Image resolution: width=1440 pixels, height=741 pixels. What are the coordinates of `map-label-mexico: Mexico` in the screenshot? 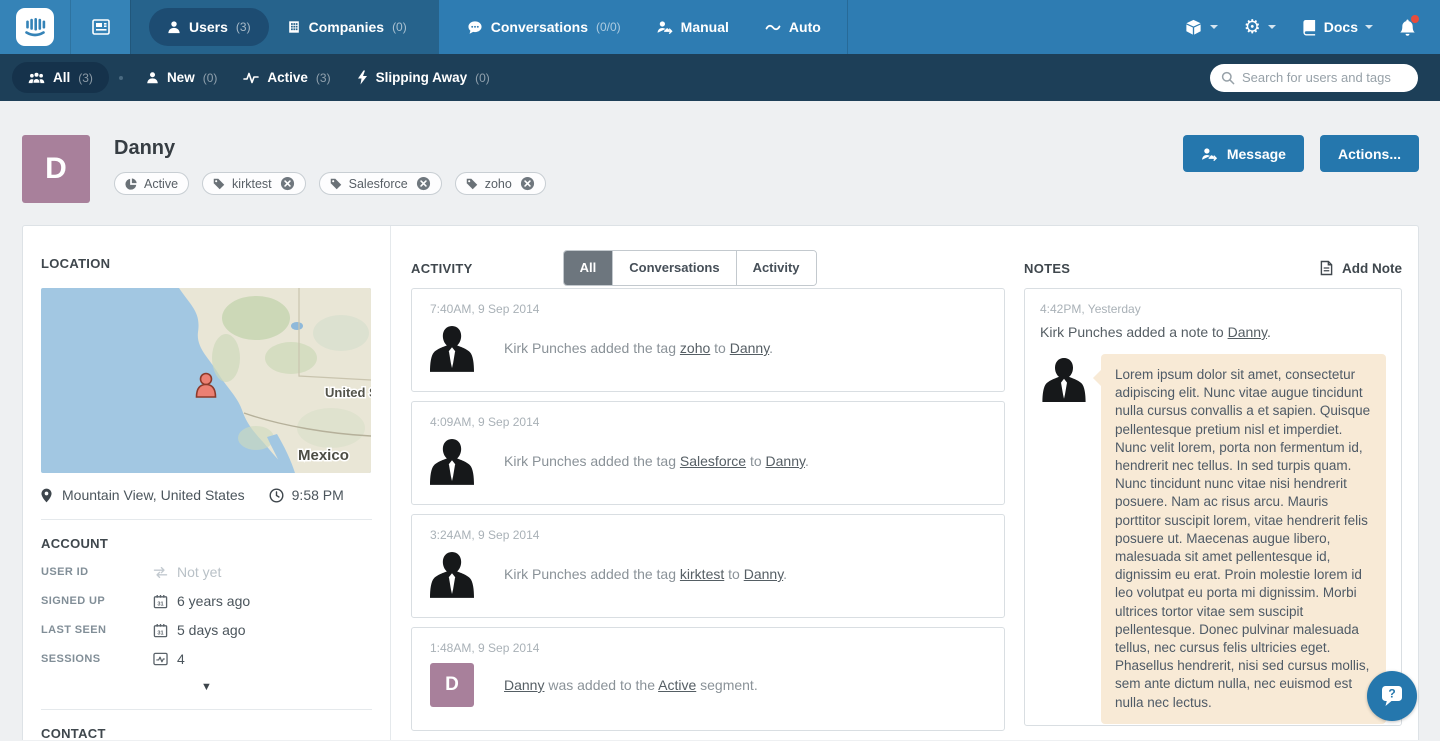 It's located at (323, 455).